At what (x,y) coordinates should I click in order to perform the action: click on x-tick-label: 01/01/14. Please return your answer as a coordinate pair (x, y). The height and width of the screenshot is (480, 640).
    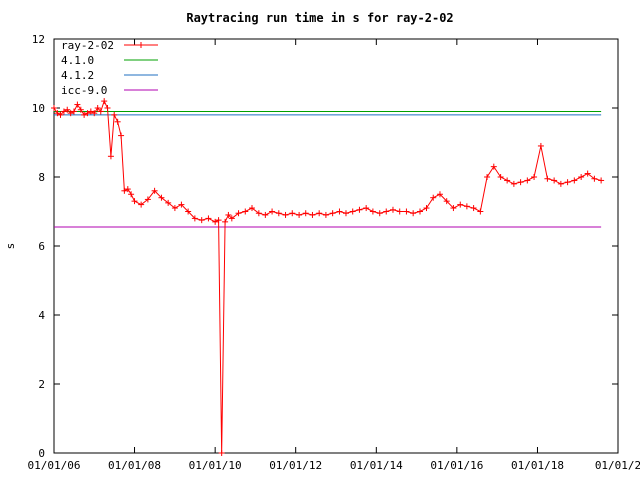
    Looking at the image, I should click on (376, 465).